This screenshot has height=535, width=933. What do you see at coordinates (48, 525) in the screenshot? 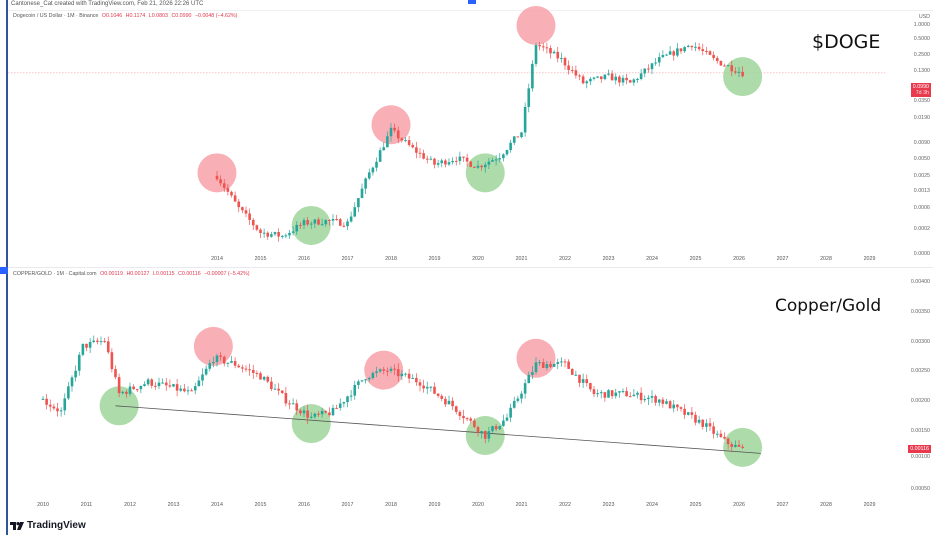
I see `tradingview-logo: TradingView` at bounding box center [48, 525].